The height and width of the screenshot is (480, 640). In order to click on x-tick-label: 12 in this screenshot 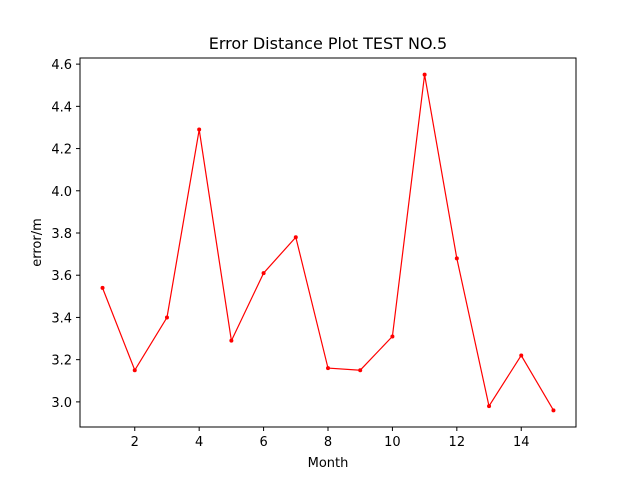, I will do `click(457, 442)`.